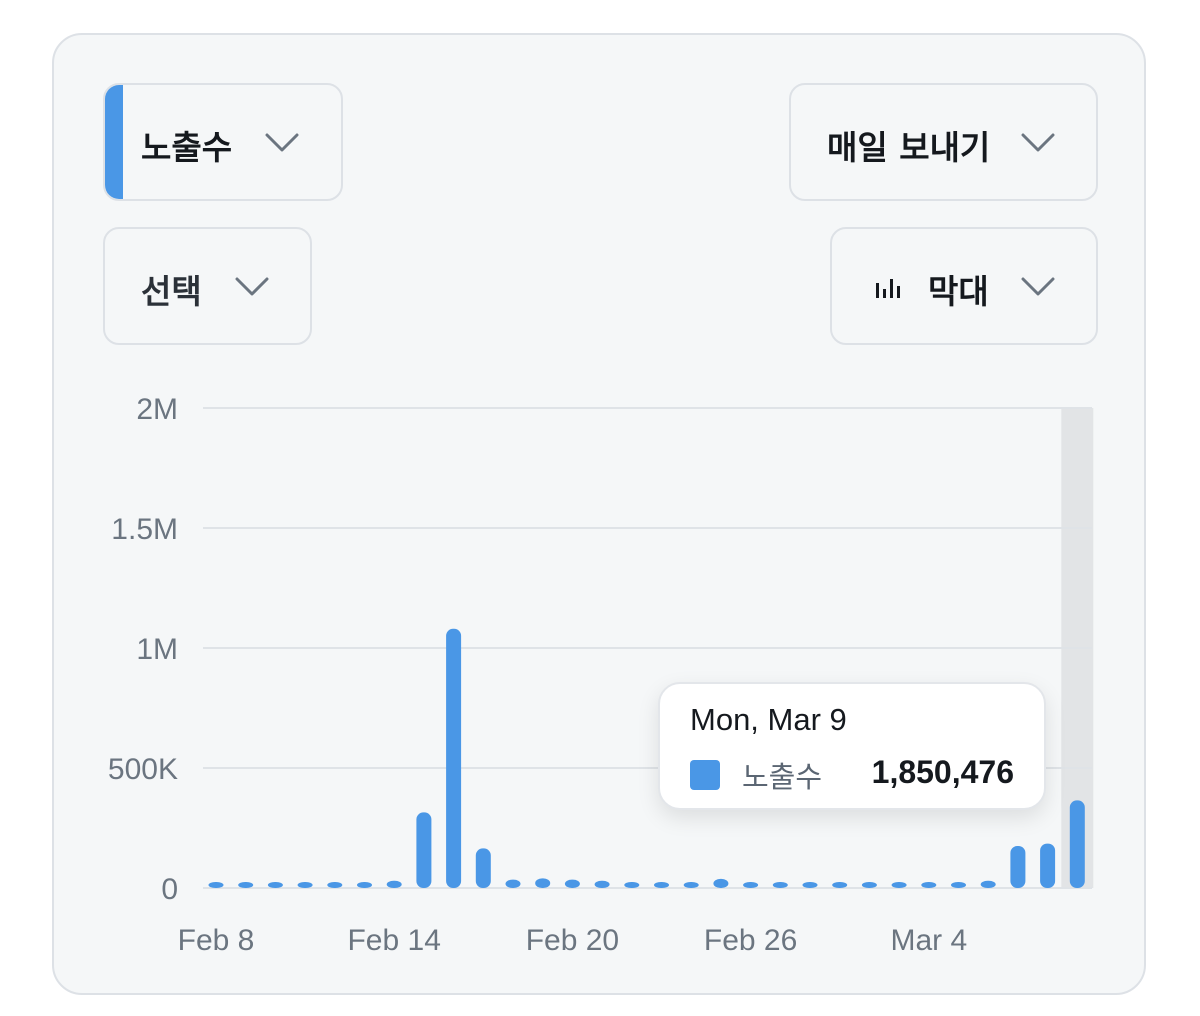  I want to click on tooltip-value: 1,850,476, so click(942, 772).